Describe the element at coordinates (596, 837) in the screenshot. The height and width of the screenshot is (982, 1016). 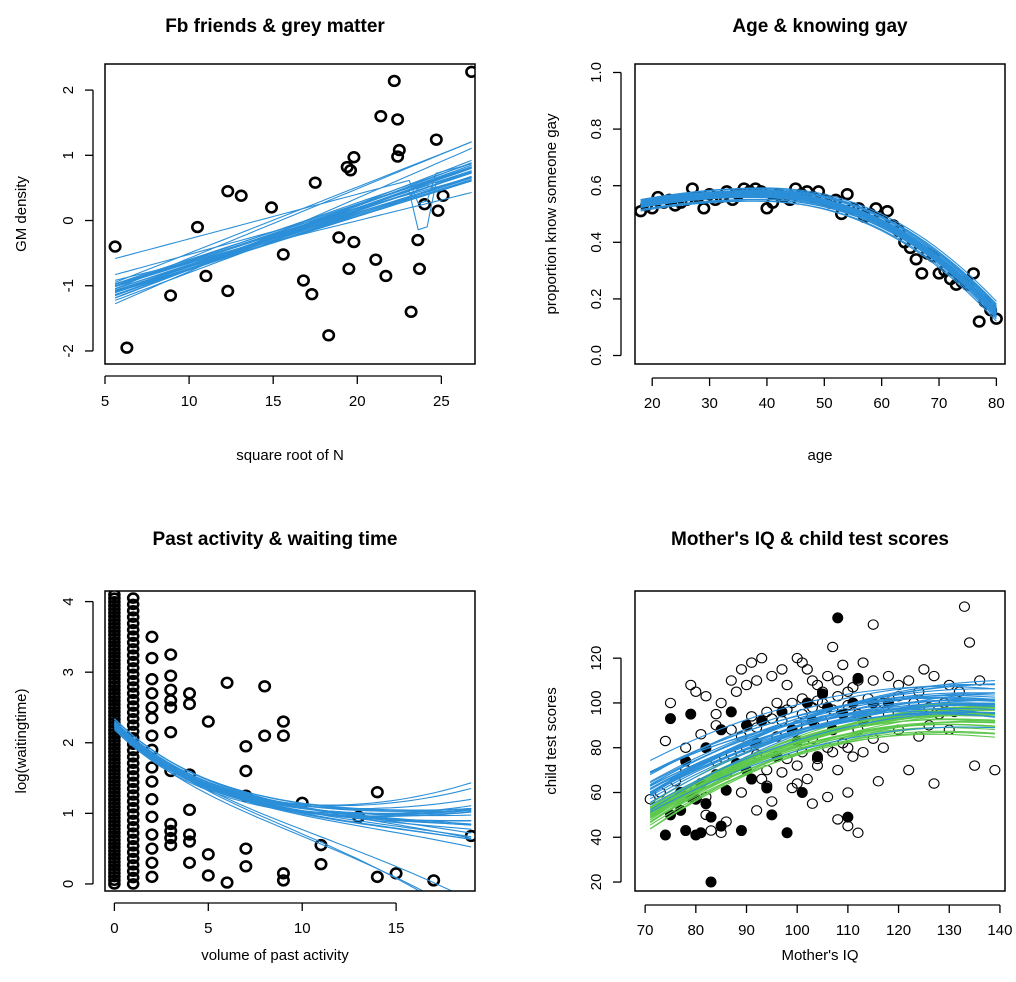
I see `y-tick-label: 40` at that location.